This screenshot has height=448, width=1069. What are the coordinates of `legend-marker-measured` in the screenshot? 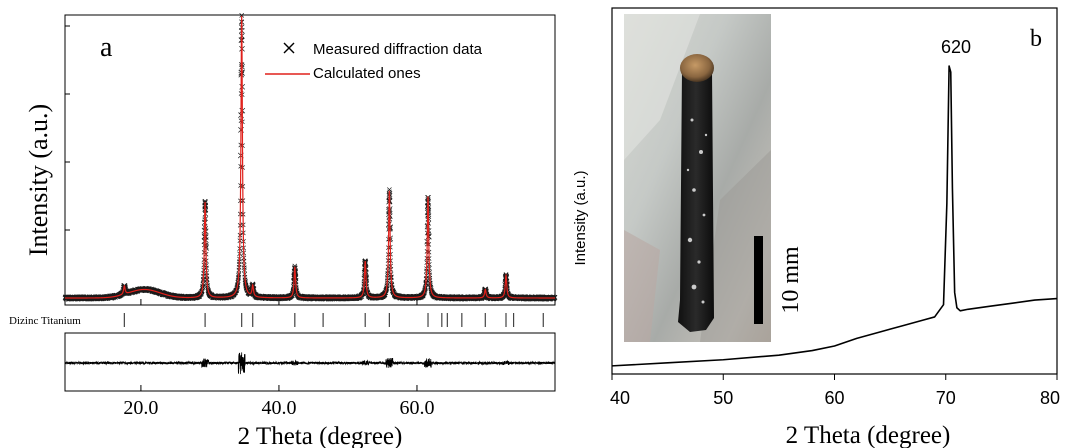 It's located at (289, 48).